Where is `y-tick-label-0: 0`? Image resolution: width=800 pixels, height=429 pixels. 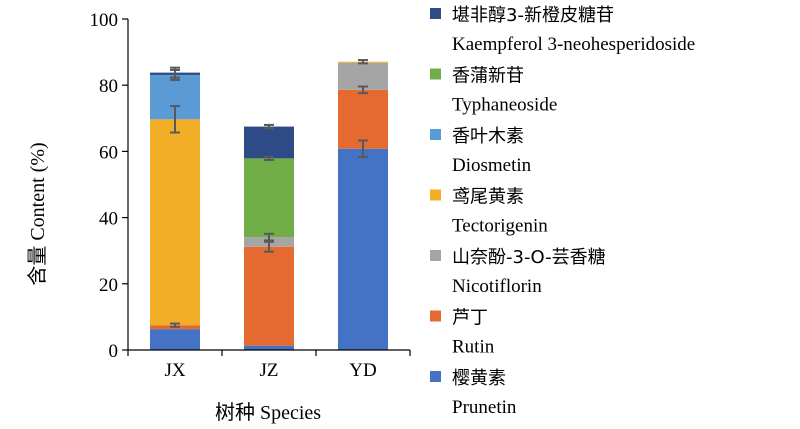
y-tick-label-0: 0 is located at coordinates (114, 351).